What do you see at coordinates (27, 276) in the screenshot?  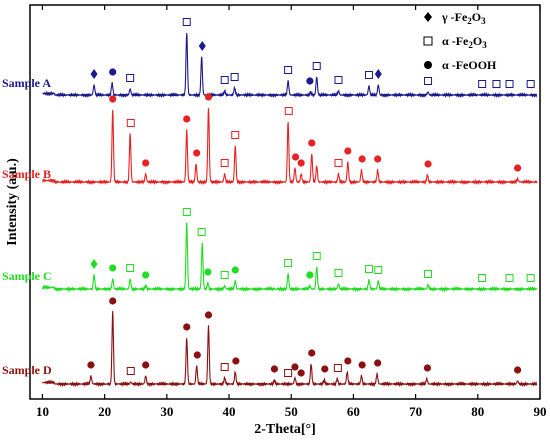 I see `sample-label-3: Sample C` at bounding box center [27, 276].